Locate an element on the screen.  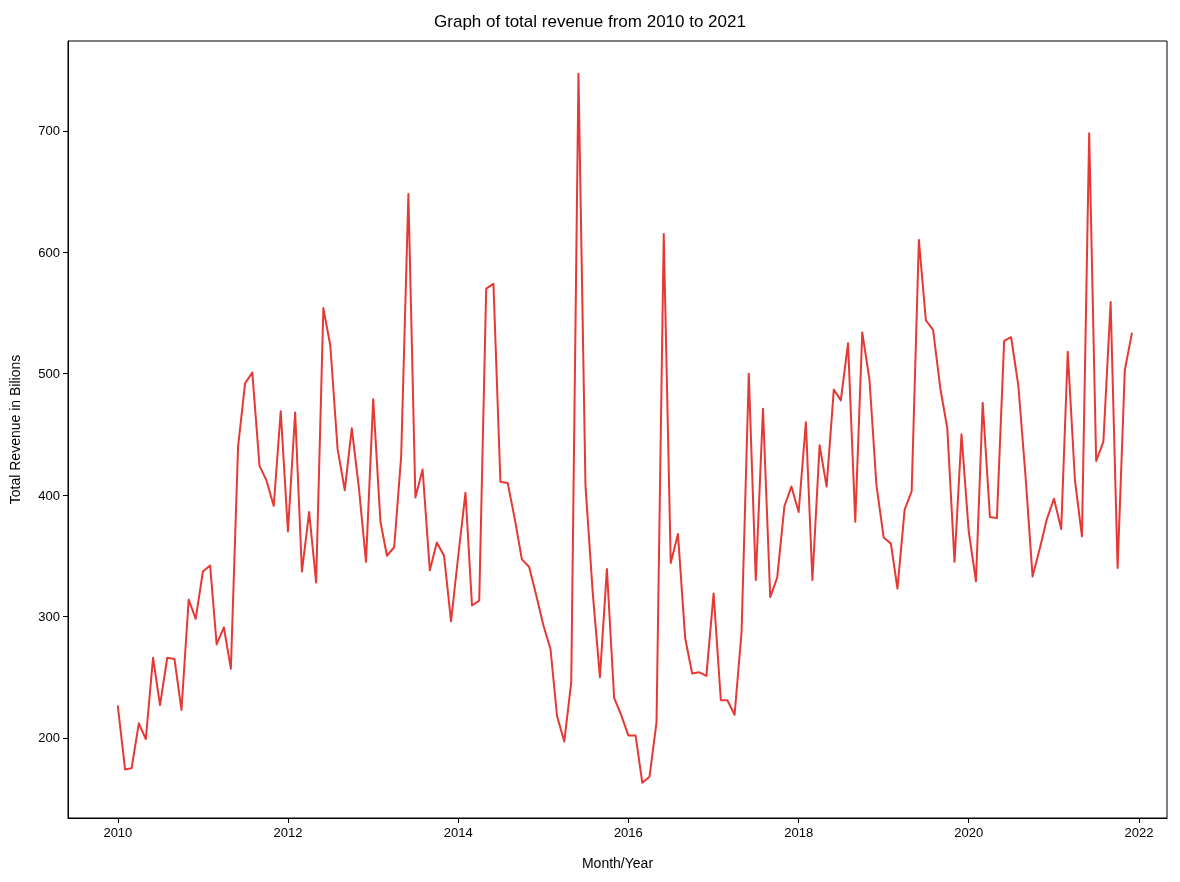
y-tick-label: 400 is located at coordinates (49, 495).